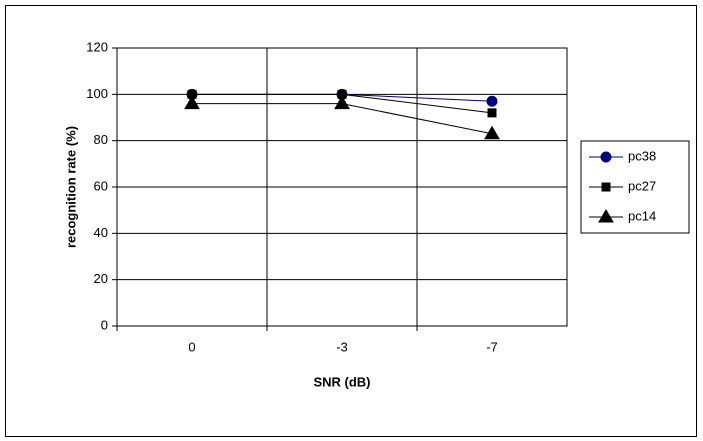 This screenshot has height=441, width=703. Describe the element at coordinates (101, 278) in the screenshot. I see `y-tick-label: 20` at that location.